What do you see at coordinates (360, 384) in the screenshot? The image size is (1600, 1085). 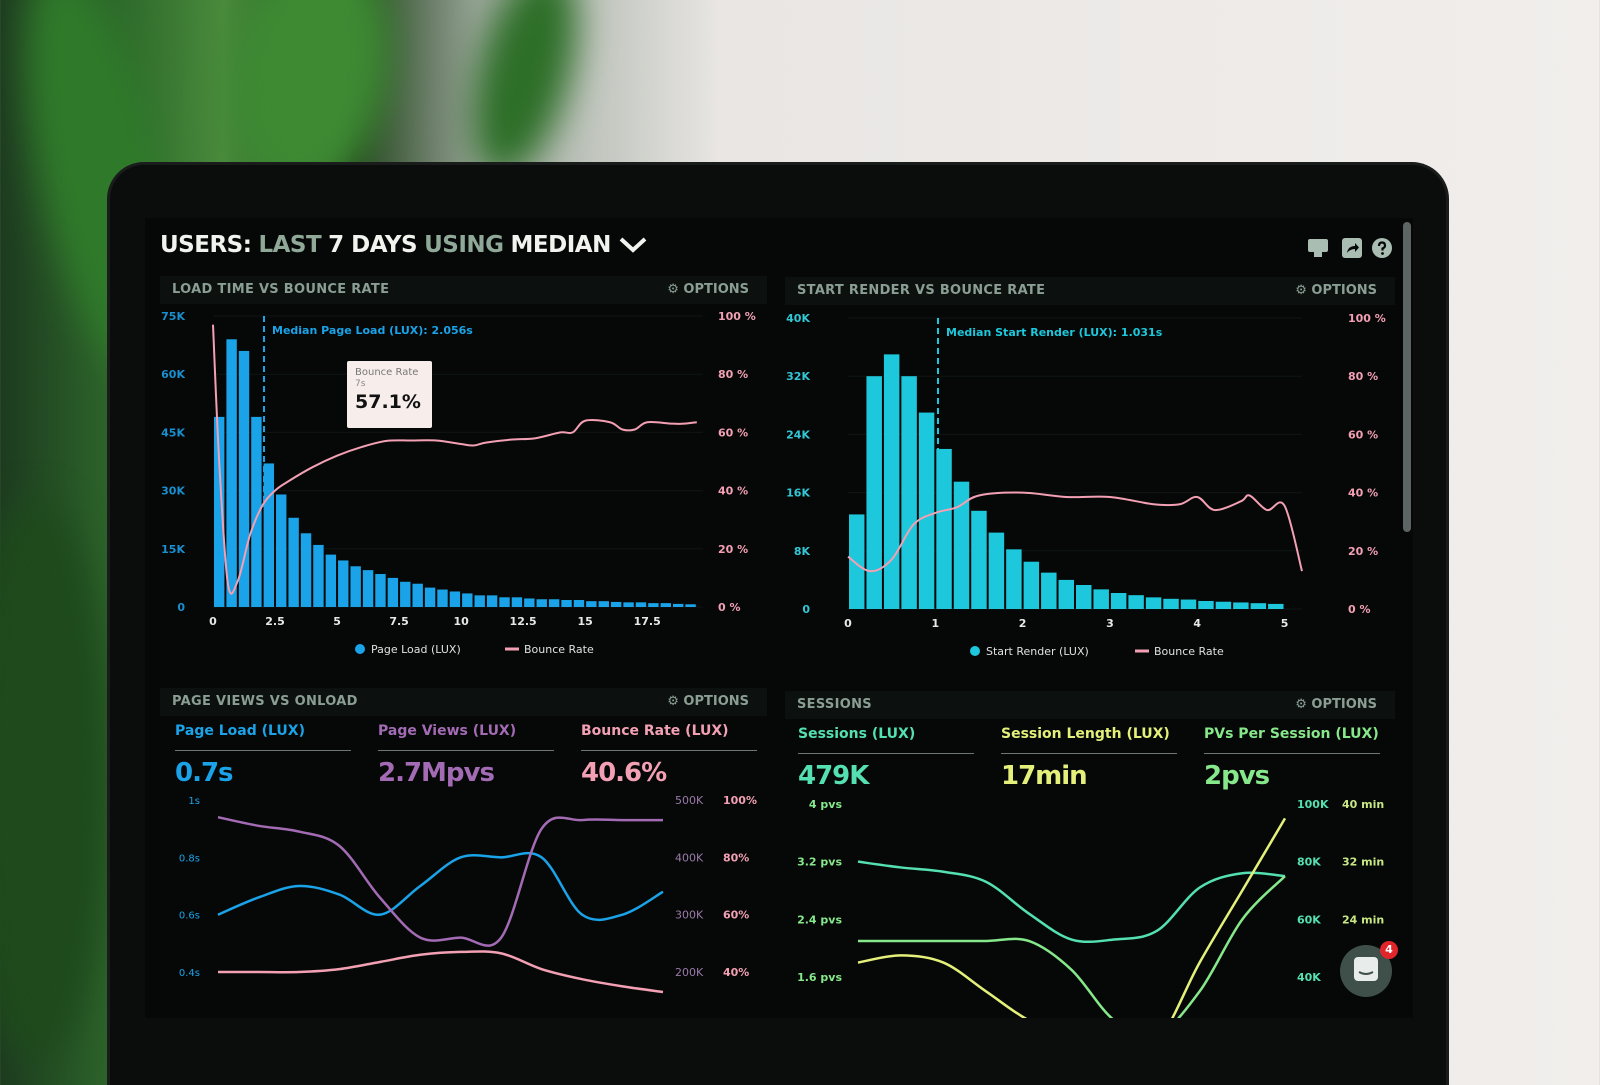 I see `tooltip-sub: 7s` at bounding box center [360, 384].